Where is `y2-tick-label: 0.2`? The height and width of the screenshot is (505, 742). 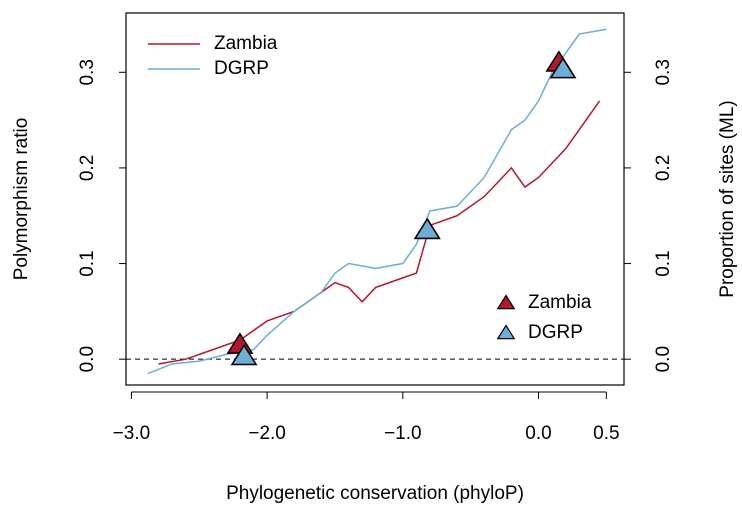
y2-tick-label: 0.2 is located at coordinates (663, 168).